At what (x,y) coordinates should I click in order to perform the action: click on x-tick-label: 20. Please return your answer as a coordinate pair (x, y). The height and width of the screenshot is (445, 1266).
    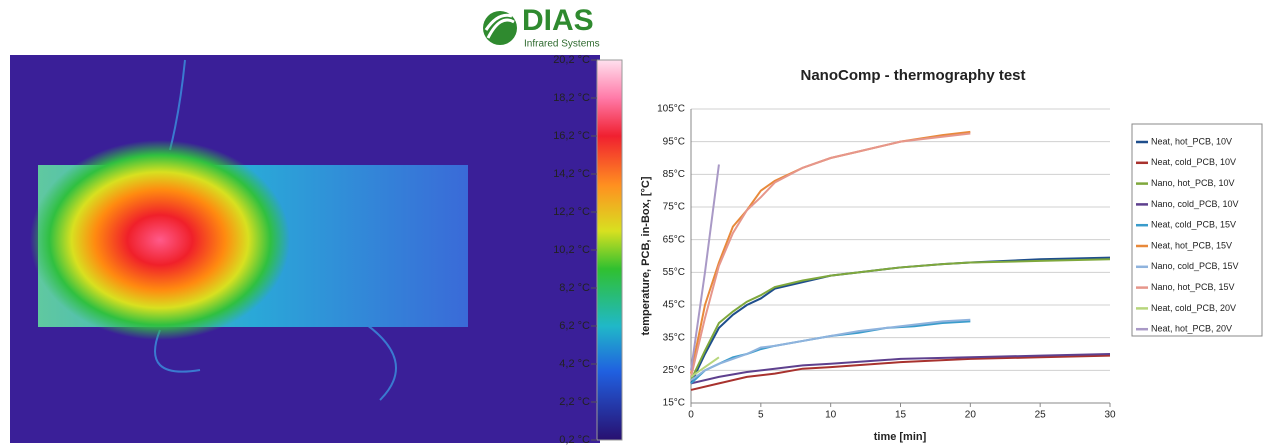
    Looking at the image, I should click on (971, 415).